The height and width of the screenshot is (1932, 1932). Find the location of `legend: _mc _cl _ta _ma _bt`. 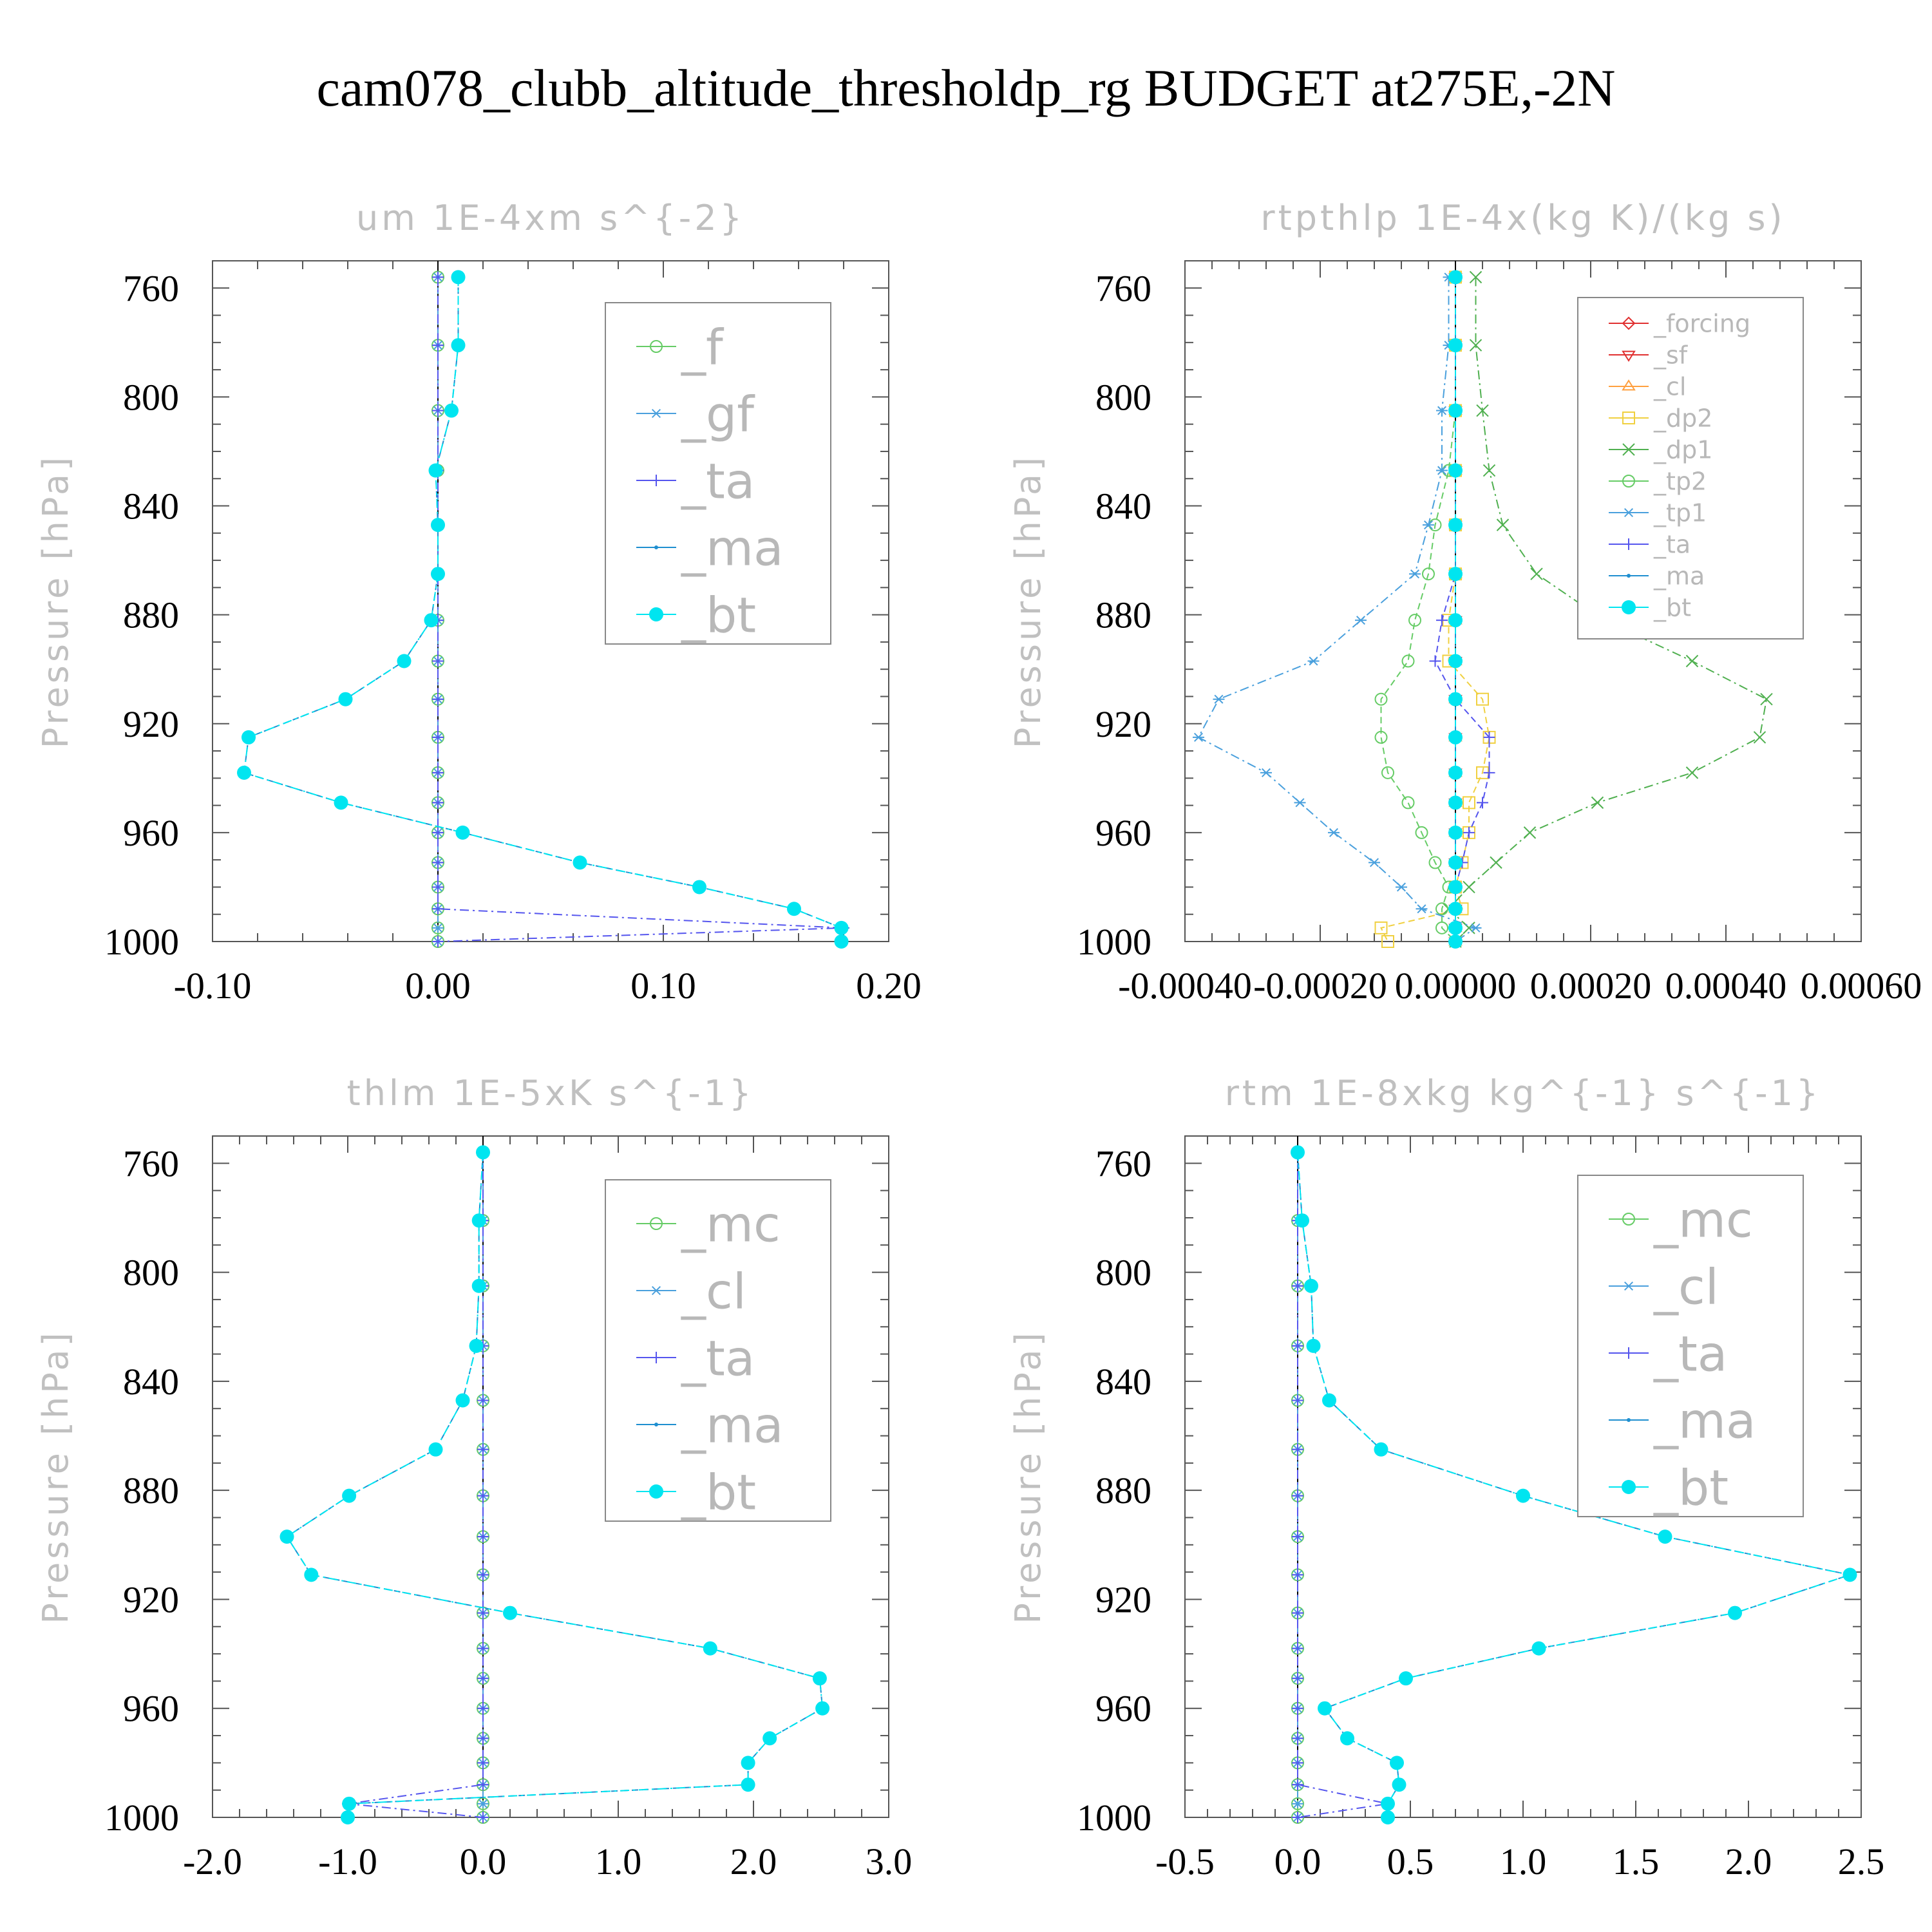

legend: _mc _cl _ta _ma _bt is located at coordinates (1690, 1346).